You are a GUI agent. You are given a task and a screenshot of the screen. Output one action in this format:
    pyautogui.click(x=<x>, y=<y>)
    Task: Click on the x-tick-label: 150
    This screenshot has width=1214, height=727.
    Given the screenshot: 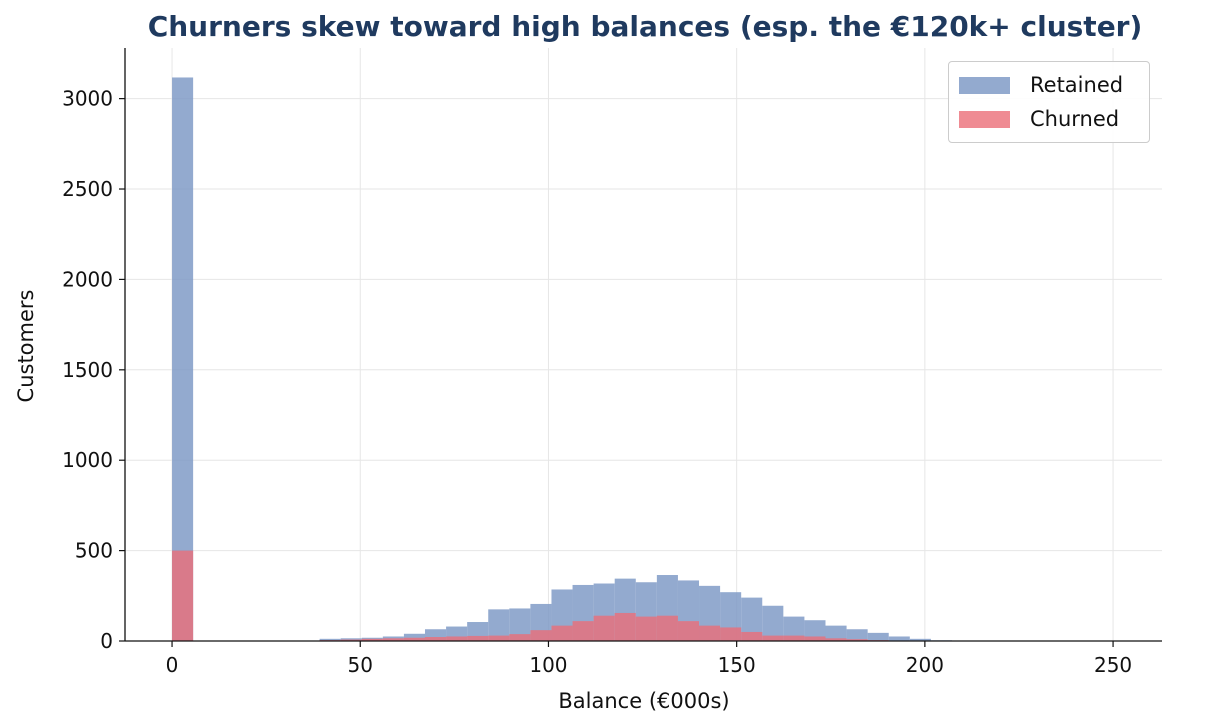 What is the action you would take?
    pyautogui.click(x=737, y=665)
    